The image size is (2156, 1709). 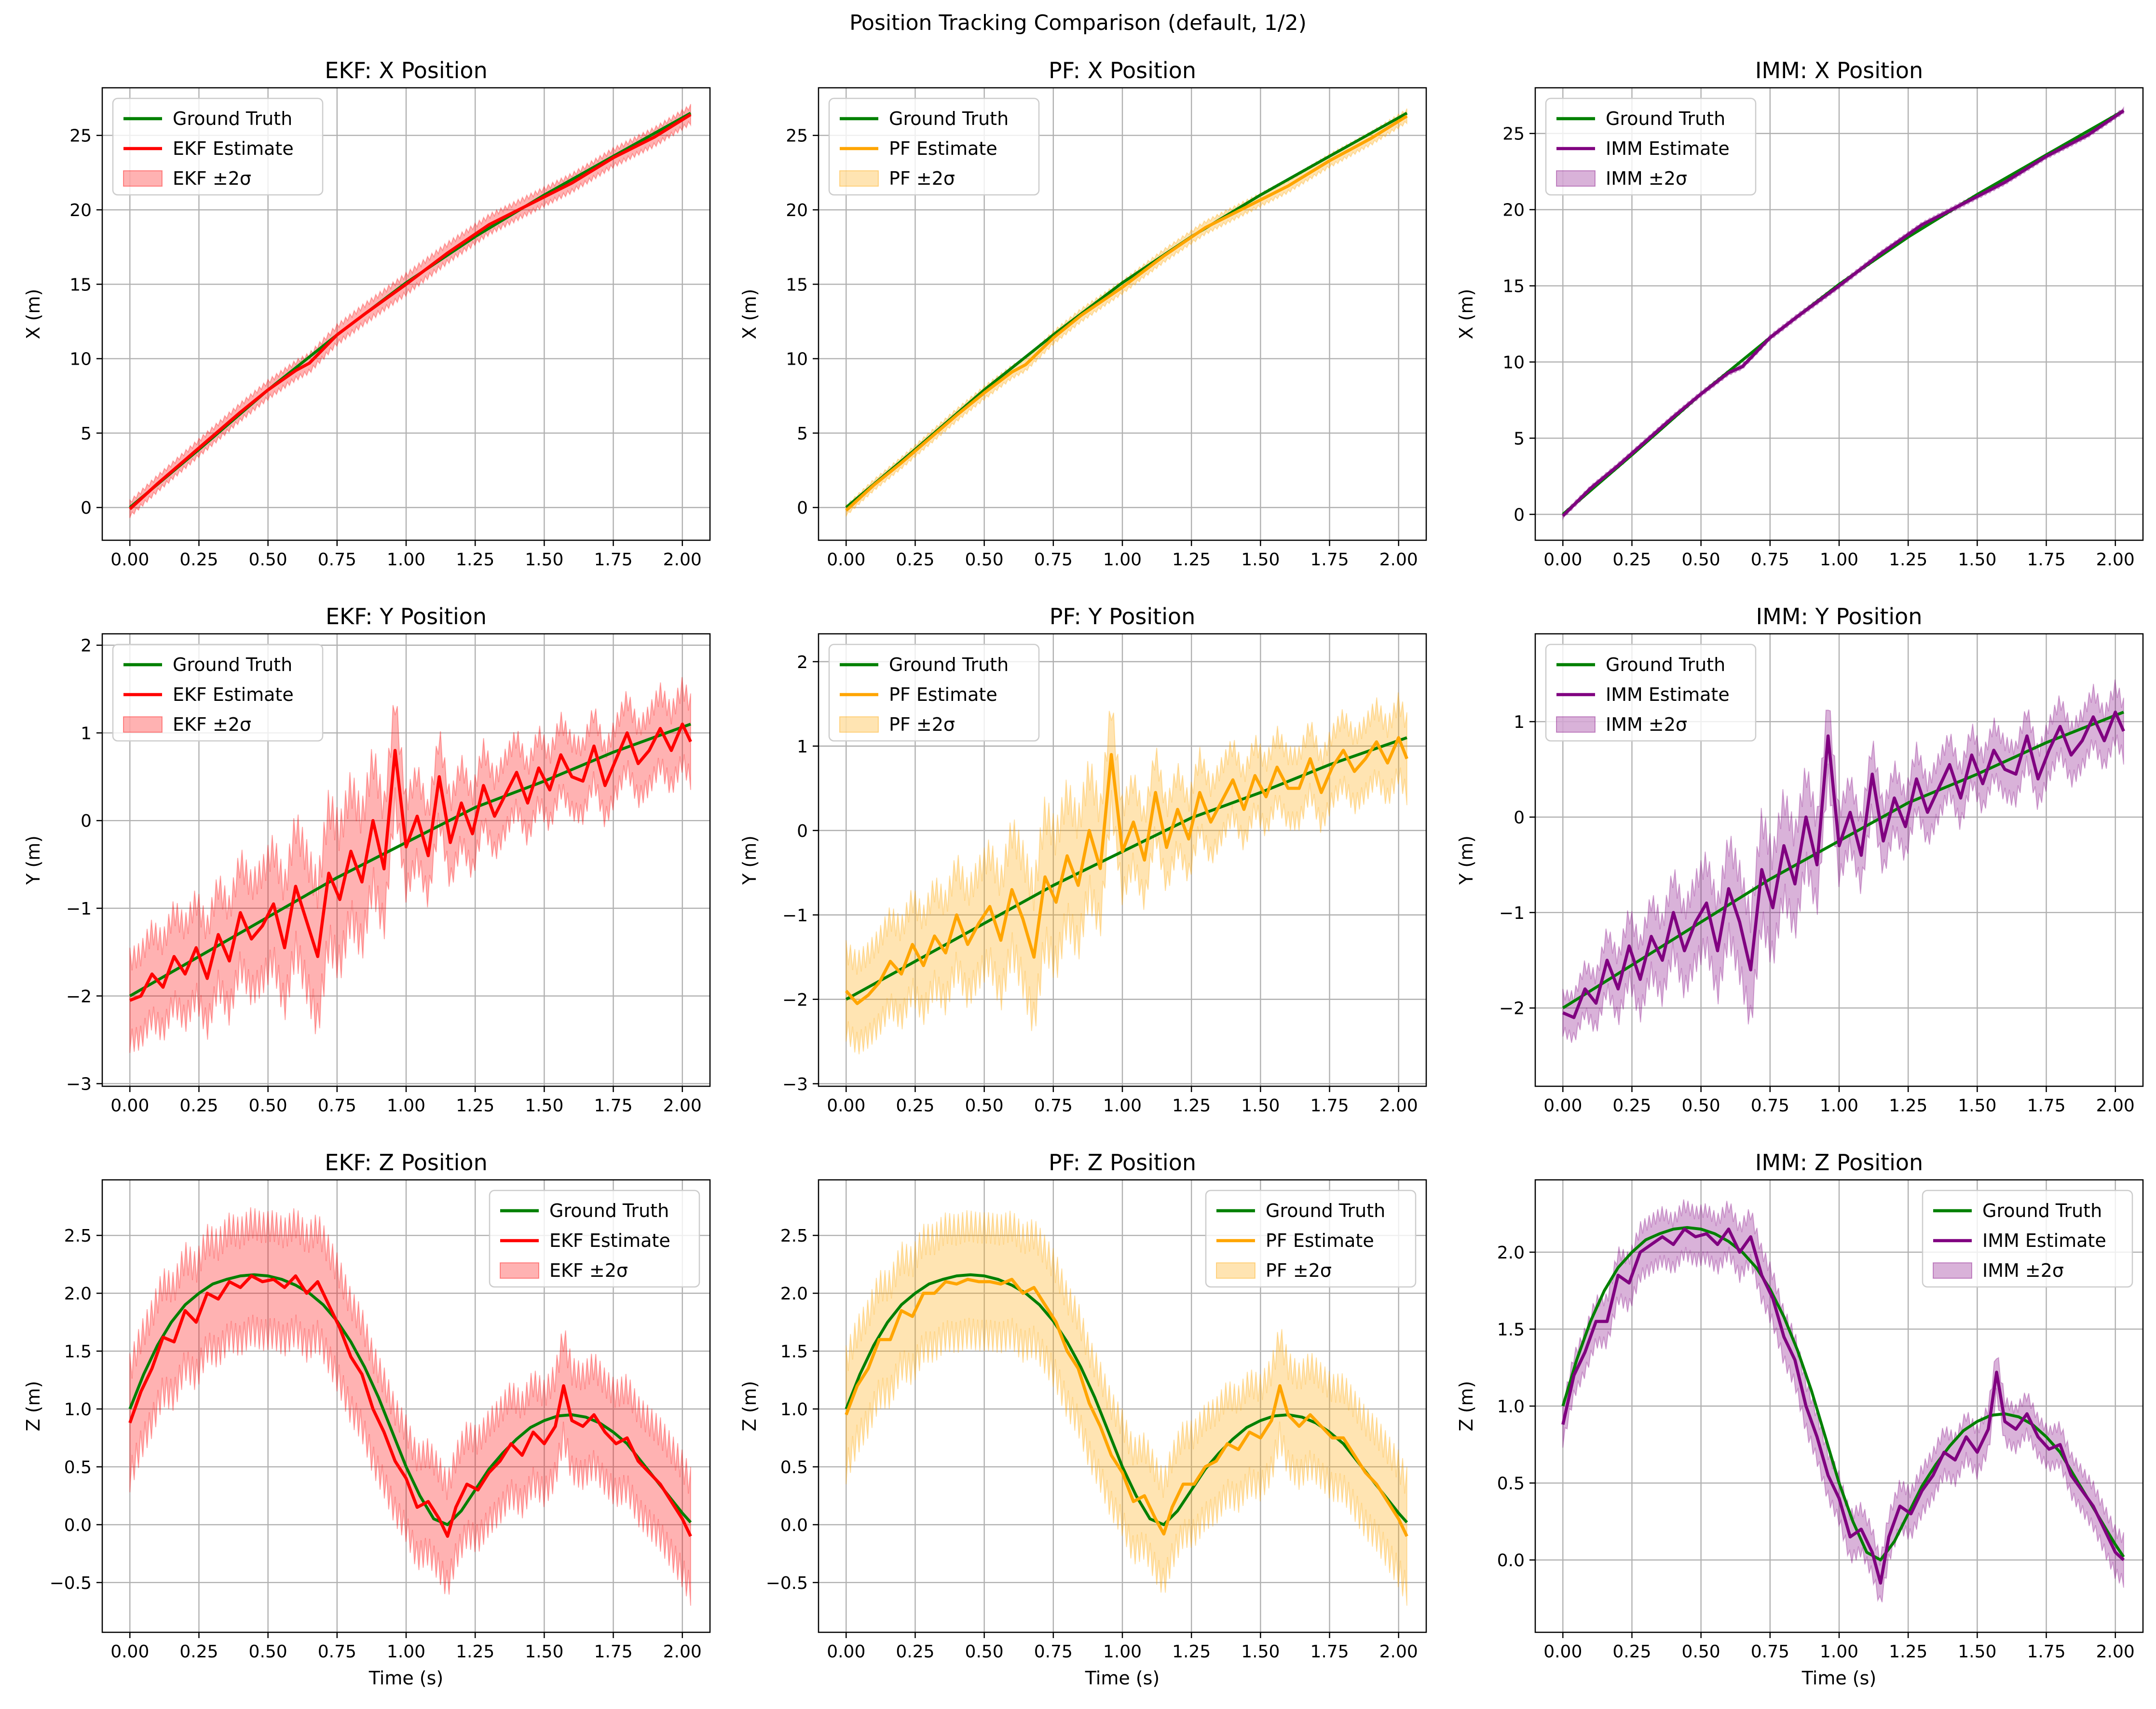 What do you see at coordinates (406, 1162) in the screenshot?
I see `subplot-title: EKF: Z Position` at bounding box center [406, 1162].